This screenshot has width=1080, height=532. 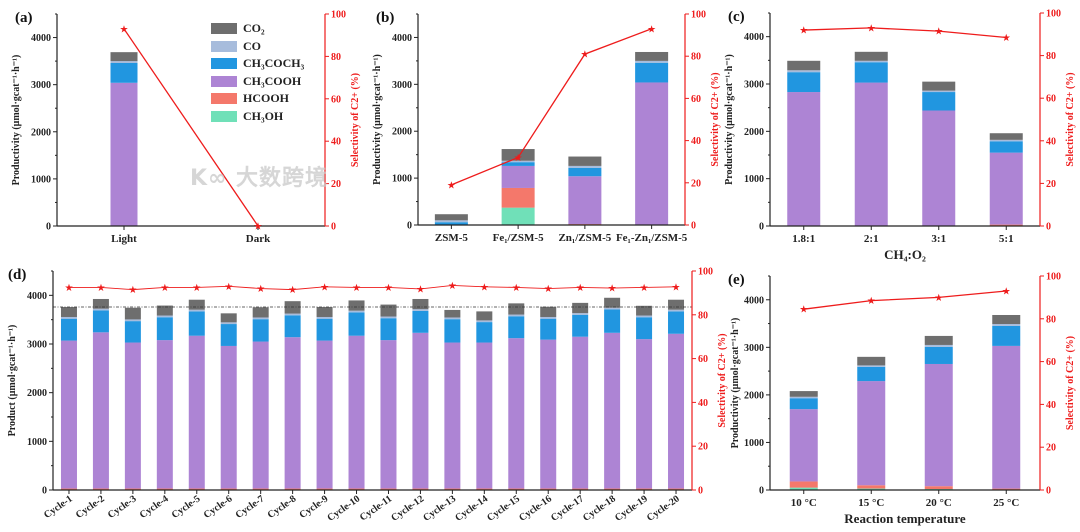 I want to click on x-tick-label: Fe₁-Zn₁/ZSM-5, so click(x=652, y=238).